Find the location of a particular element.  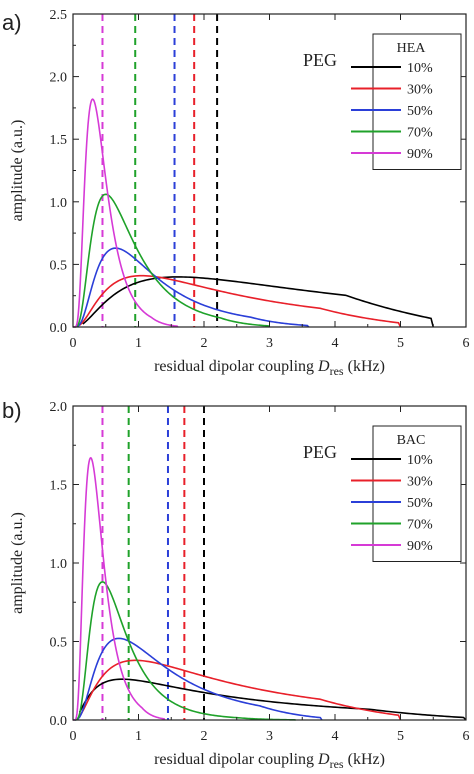

legend-title: BAC is located at coordinates (411, 440).